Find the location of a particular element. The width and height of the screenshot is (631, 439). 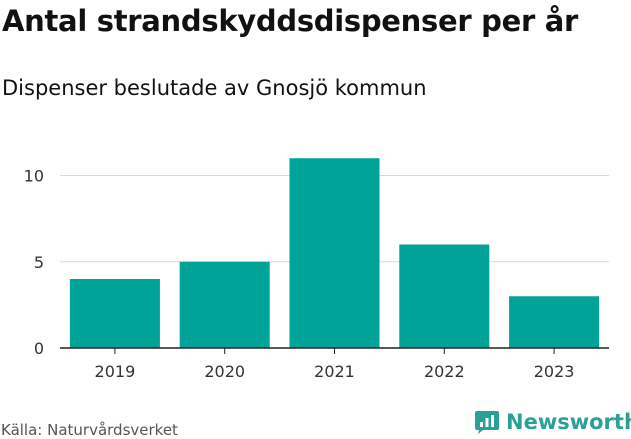

source-note: Källa: Naturvårdsverket is located at coordinates (89, 430).